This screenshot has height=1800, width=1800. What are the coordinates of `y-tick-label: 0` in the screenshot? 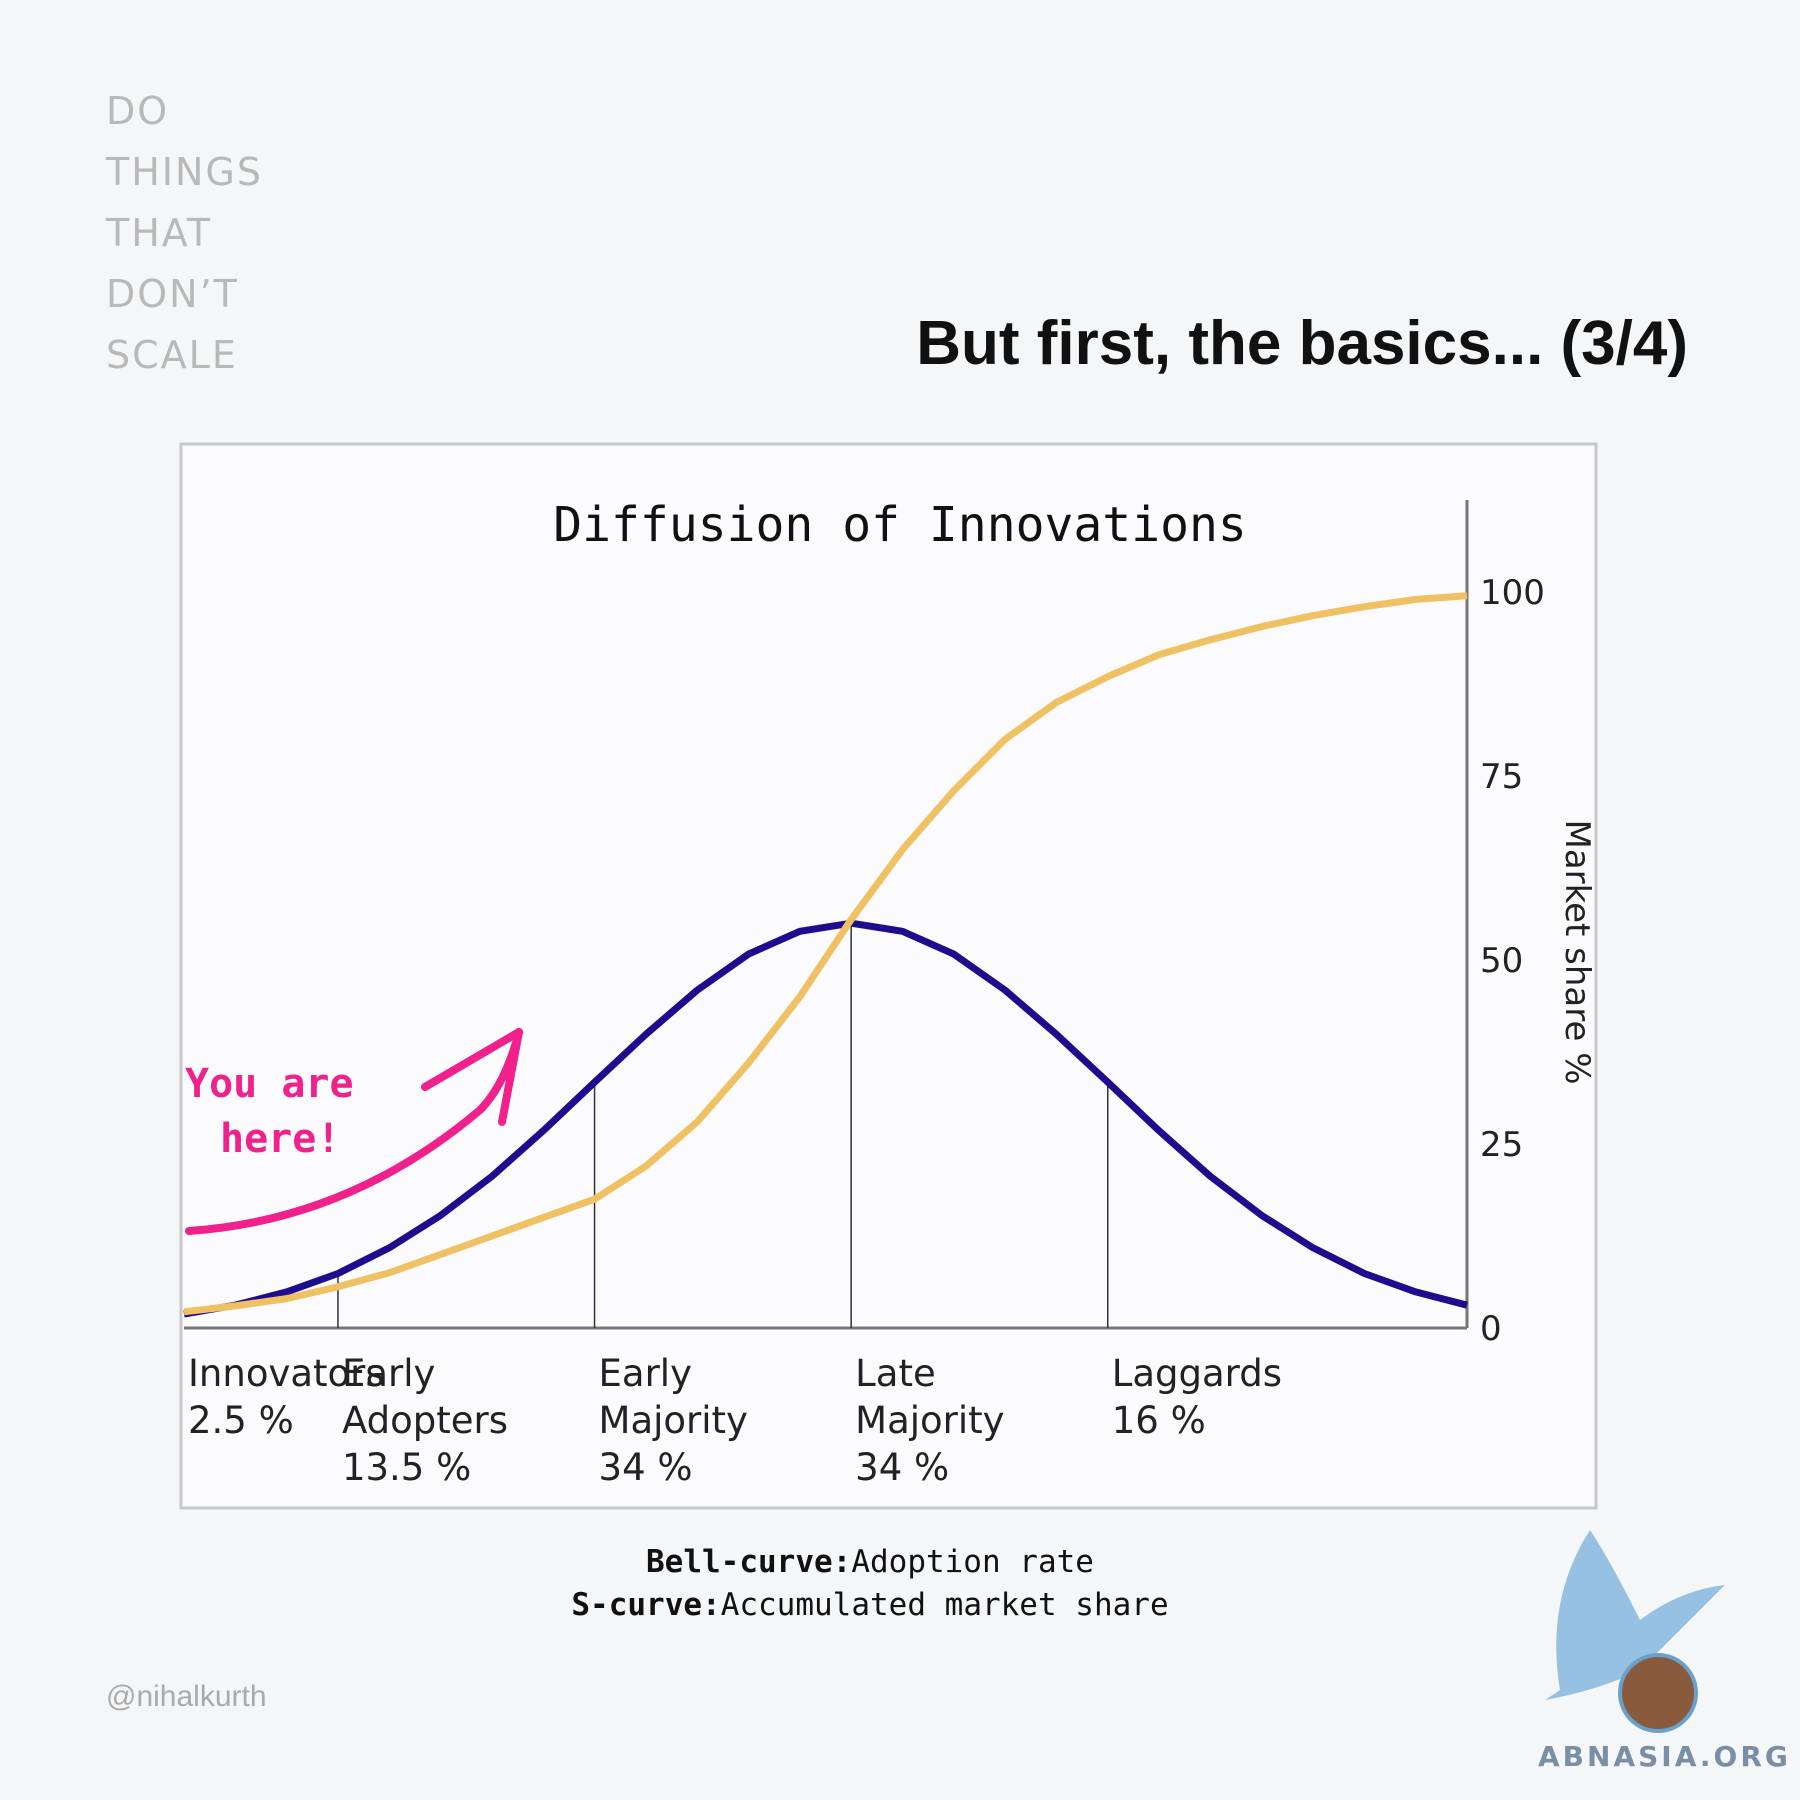 It's located at (1491, 1329).